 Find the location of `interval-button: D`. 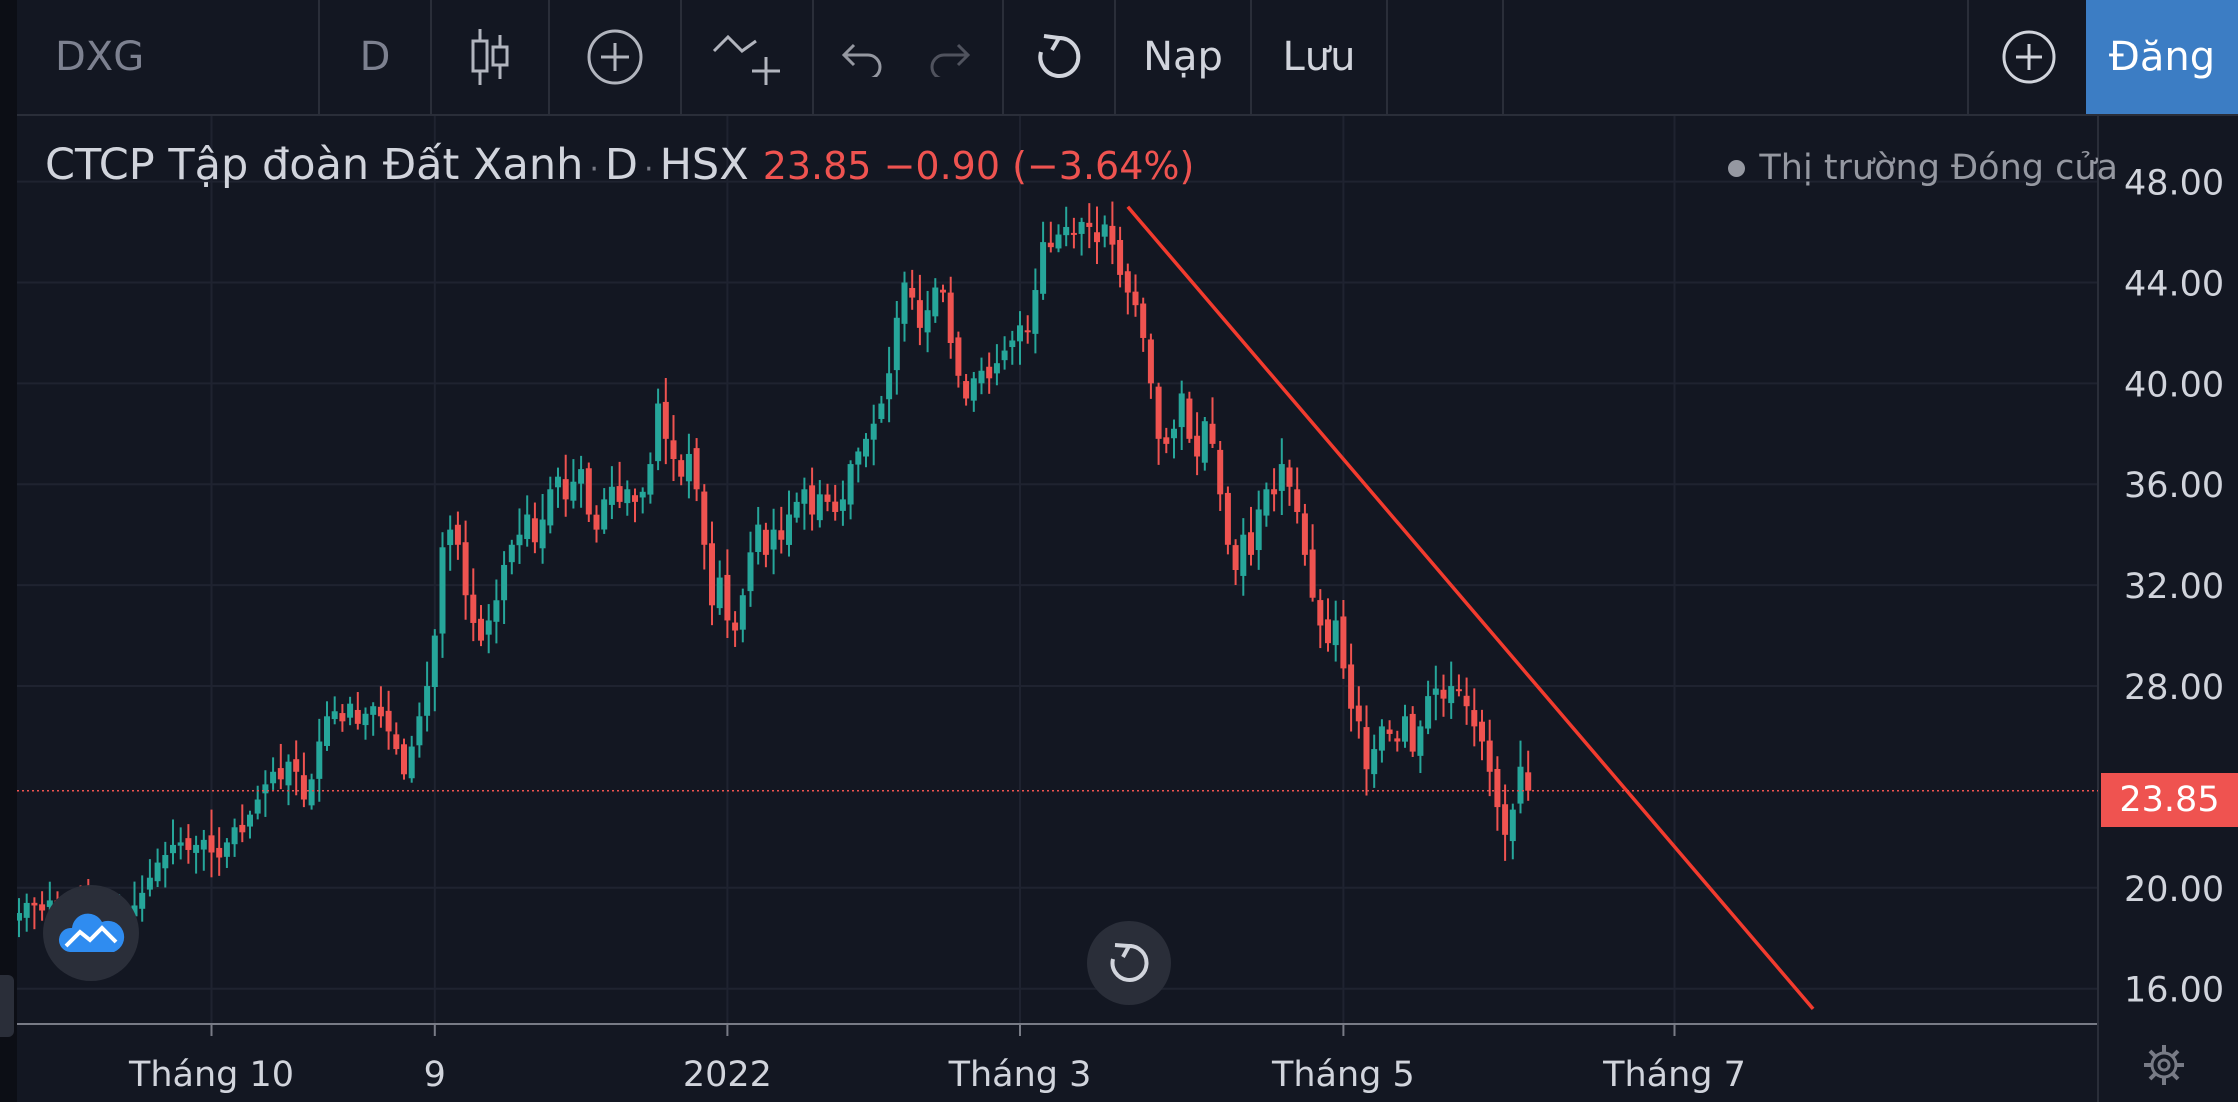

interval-button: D is located at coordinates (376, 57).